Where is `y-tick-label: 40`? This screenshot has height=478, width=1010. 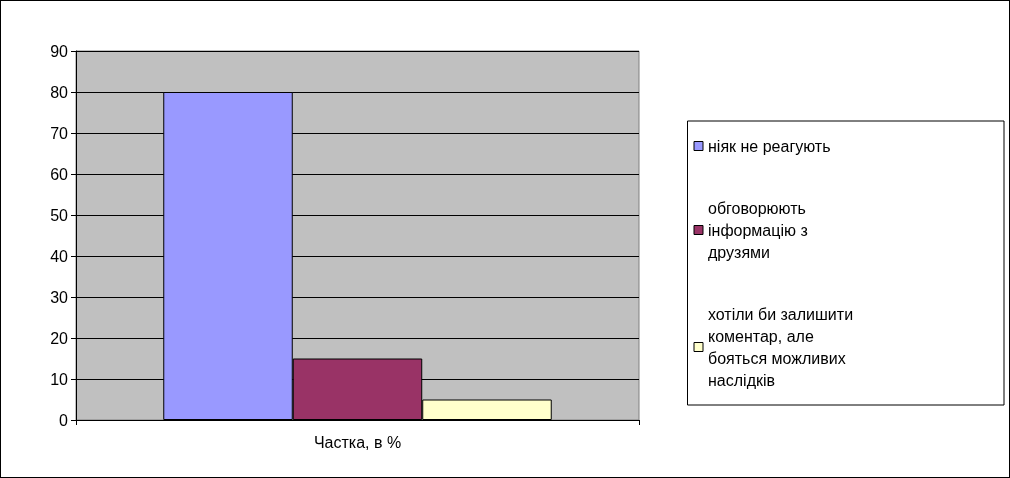
y-tick-label: 40 is located at coordinates (59, 256).